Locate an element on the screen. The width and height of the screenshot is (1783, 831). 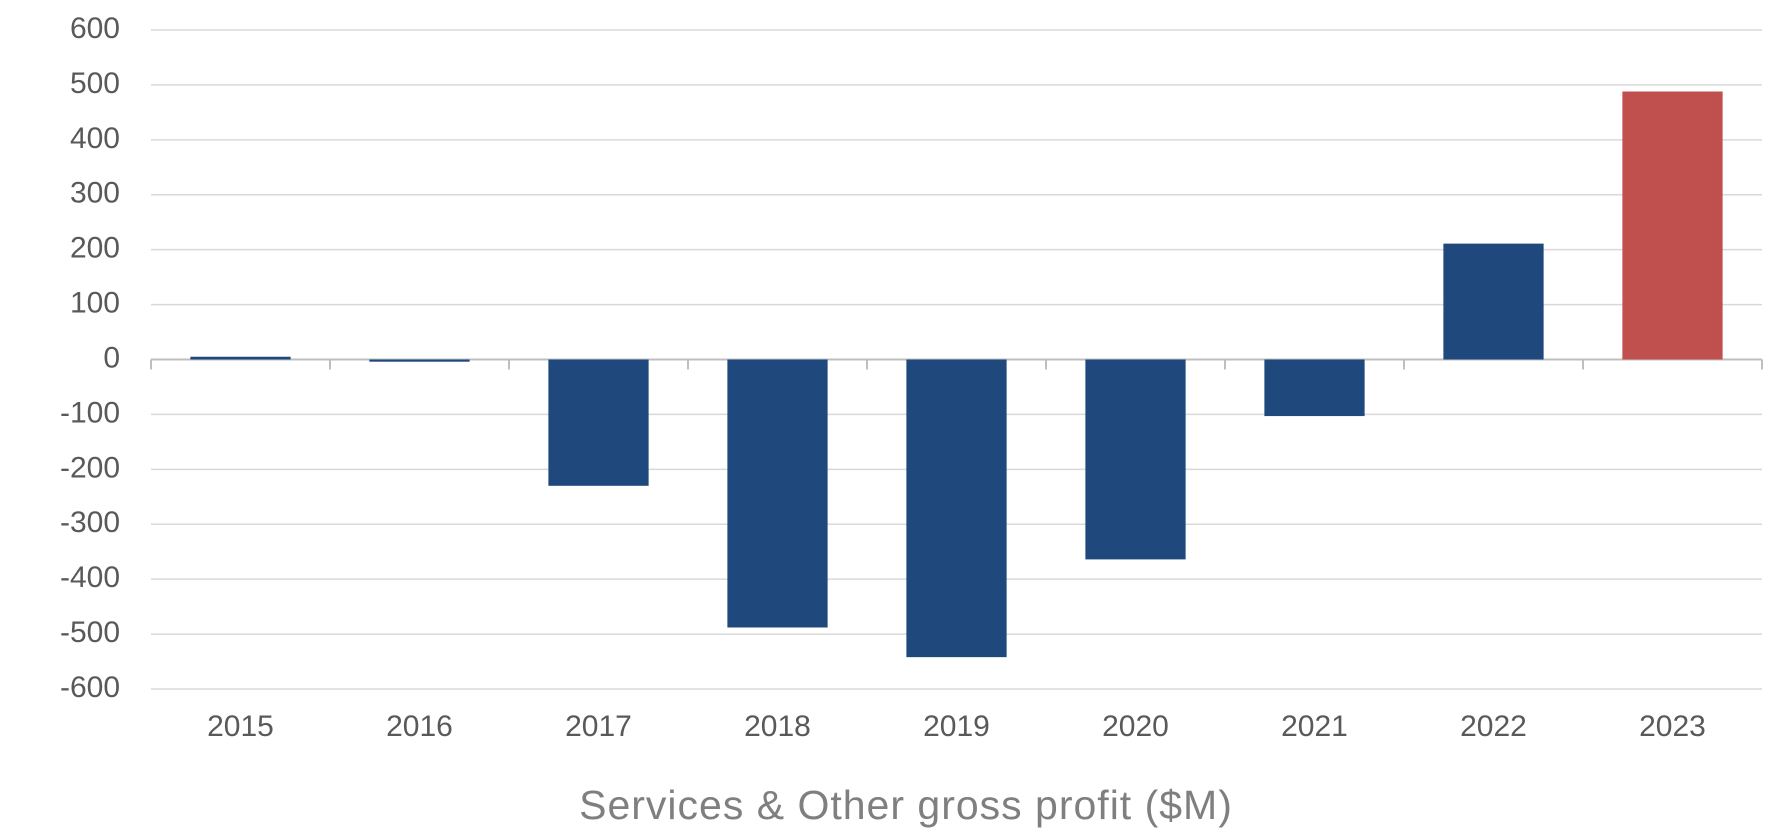
y-tick-label: 200 is located at coordinates (95, 248).